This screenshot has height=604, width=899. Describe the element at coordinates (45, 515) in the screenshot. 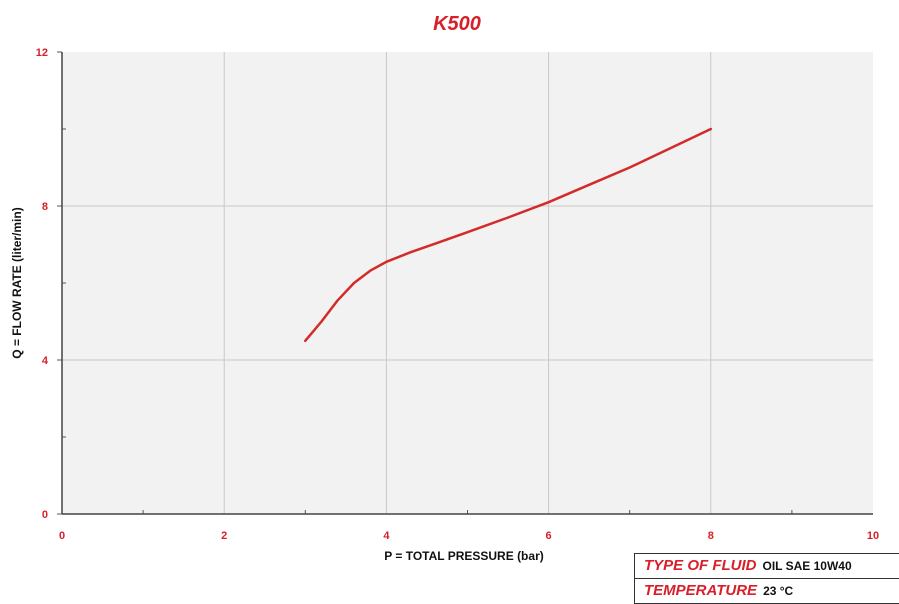

I see `y-tick-label: 0` at that location.